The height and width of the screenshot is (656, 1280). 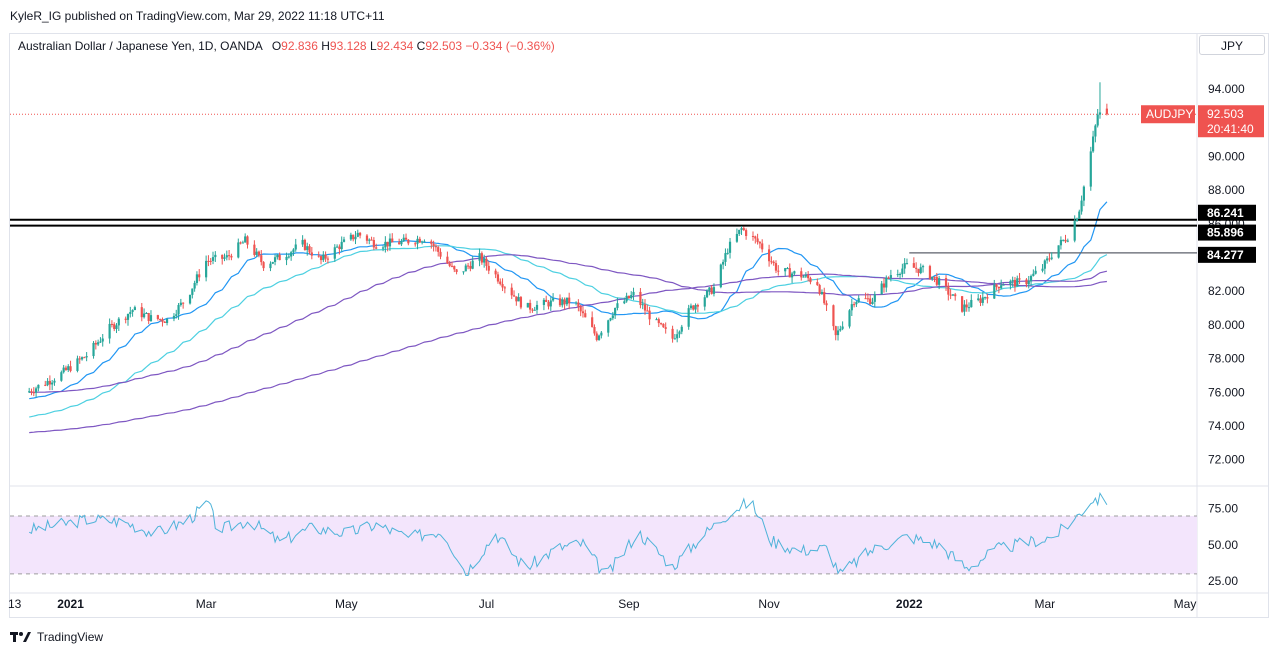 I want to click on price-axis-tick-label: 74.000, so click(x=1226, y=426).